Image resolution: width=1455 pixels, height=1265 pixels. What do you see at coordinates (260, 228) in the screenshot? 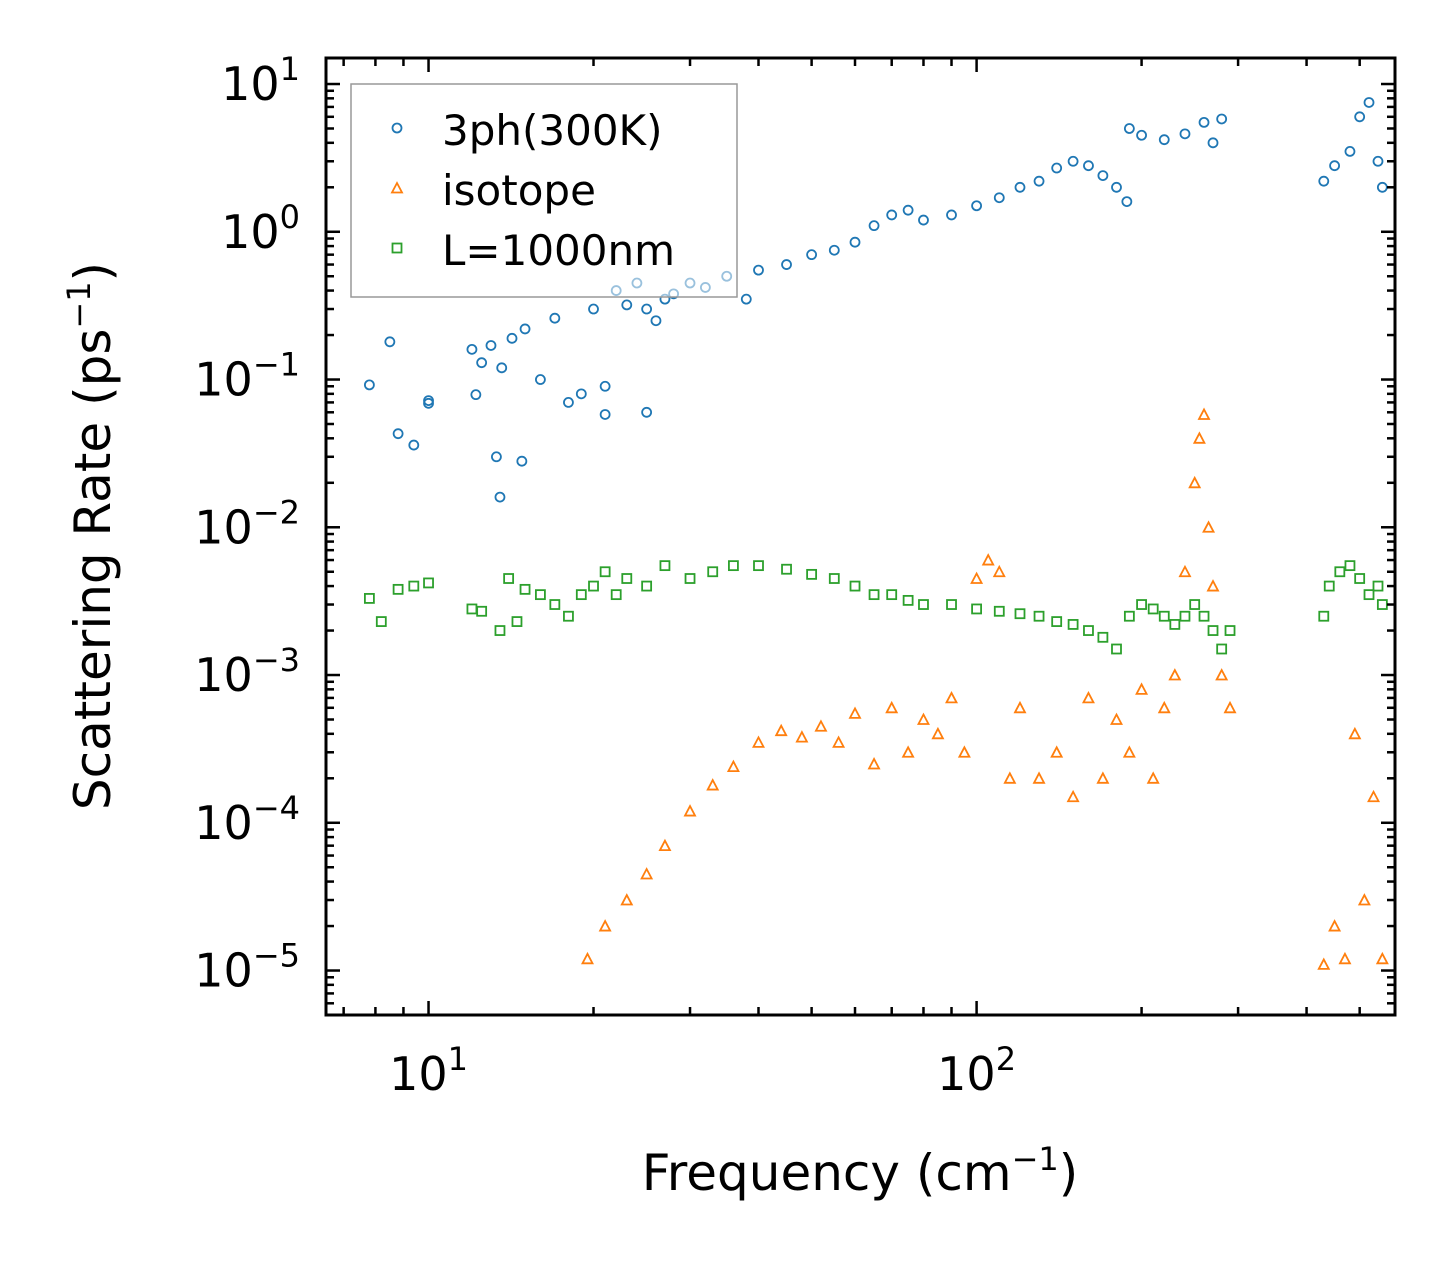
I see `y-tick-label: 10⁰` at bounding box center [260, 228].